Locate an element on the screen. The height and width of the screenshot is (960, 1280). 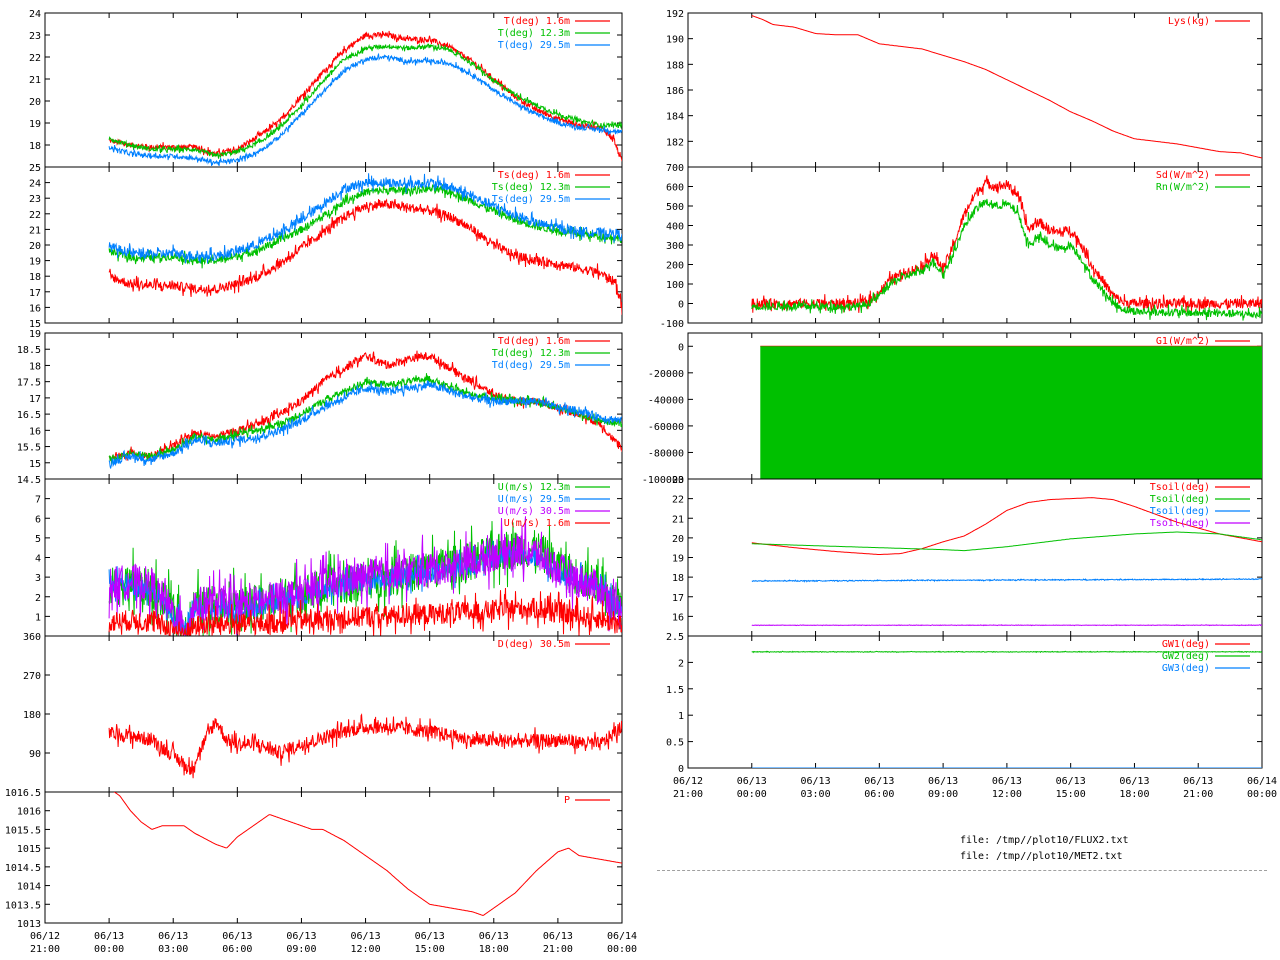
y-tick-label: 300 is located at coordinates (675, 246).